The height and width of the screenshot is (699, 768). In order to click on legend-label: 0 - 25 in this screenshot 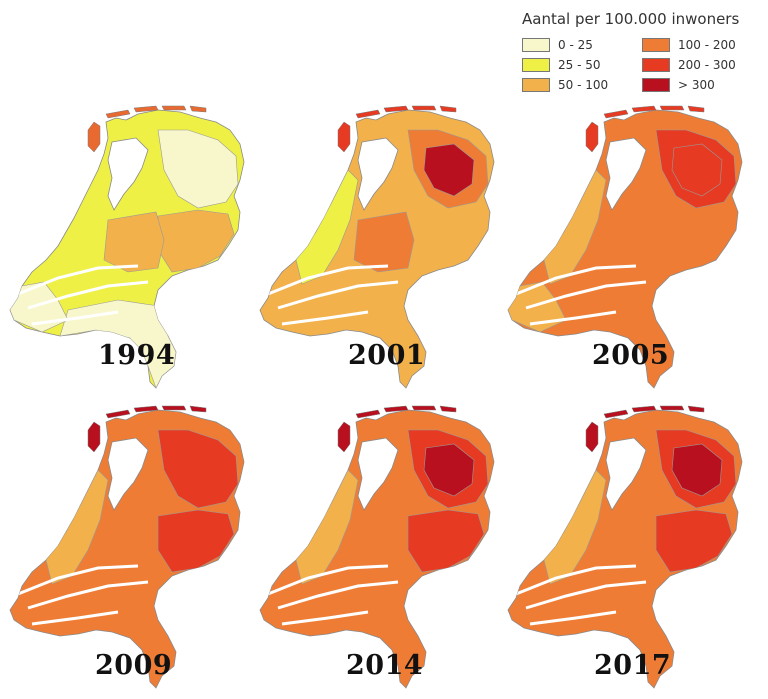, I will do `click(575, 45)`.